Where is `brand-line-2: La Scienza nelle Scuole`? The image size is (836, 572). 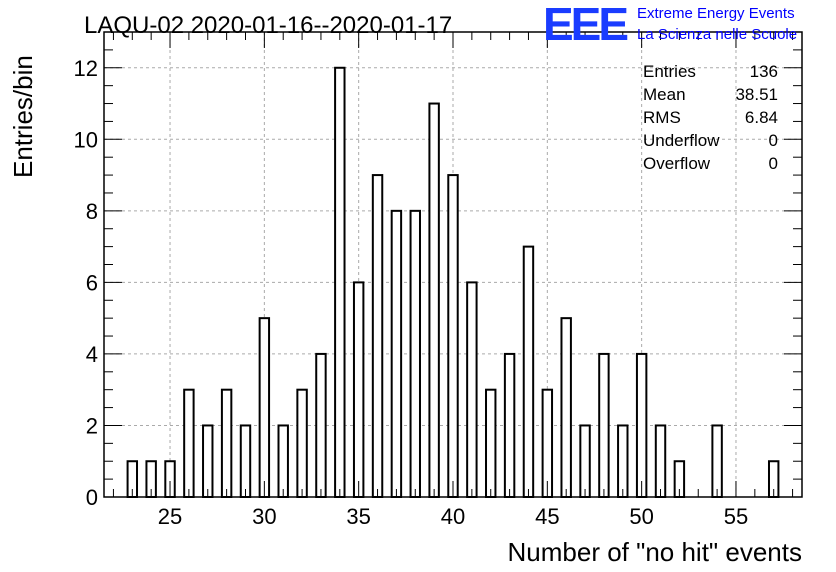
brand-line-2: La Scienza nelle Scuole is located at coordinates (717, 34).